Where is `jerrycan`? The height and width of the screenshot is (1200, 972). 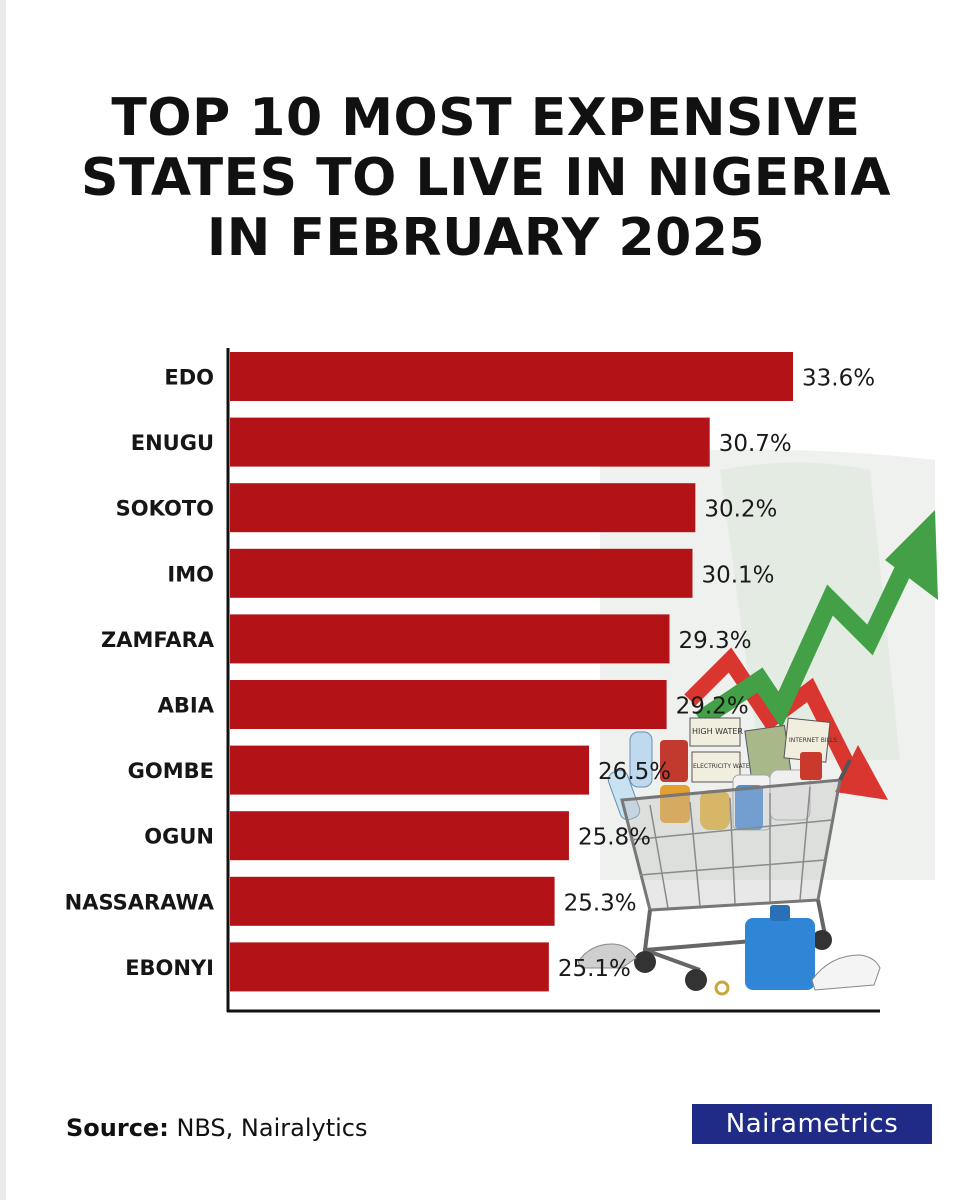 jerrycan is located at coordinates (780, 954).